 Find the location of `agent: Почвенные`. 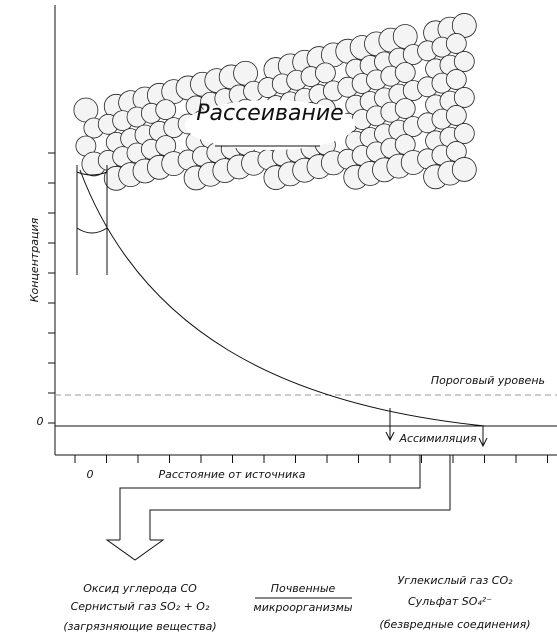

agent: Почвенные is located at coordinates (303, 588).